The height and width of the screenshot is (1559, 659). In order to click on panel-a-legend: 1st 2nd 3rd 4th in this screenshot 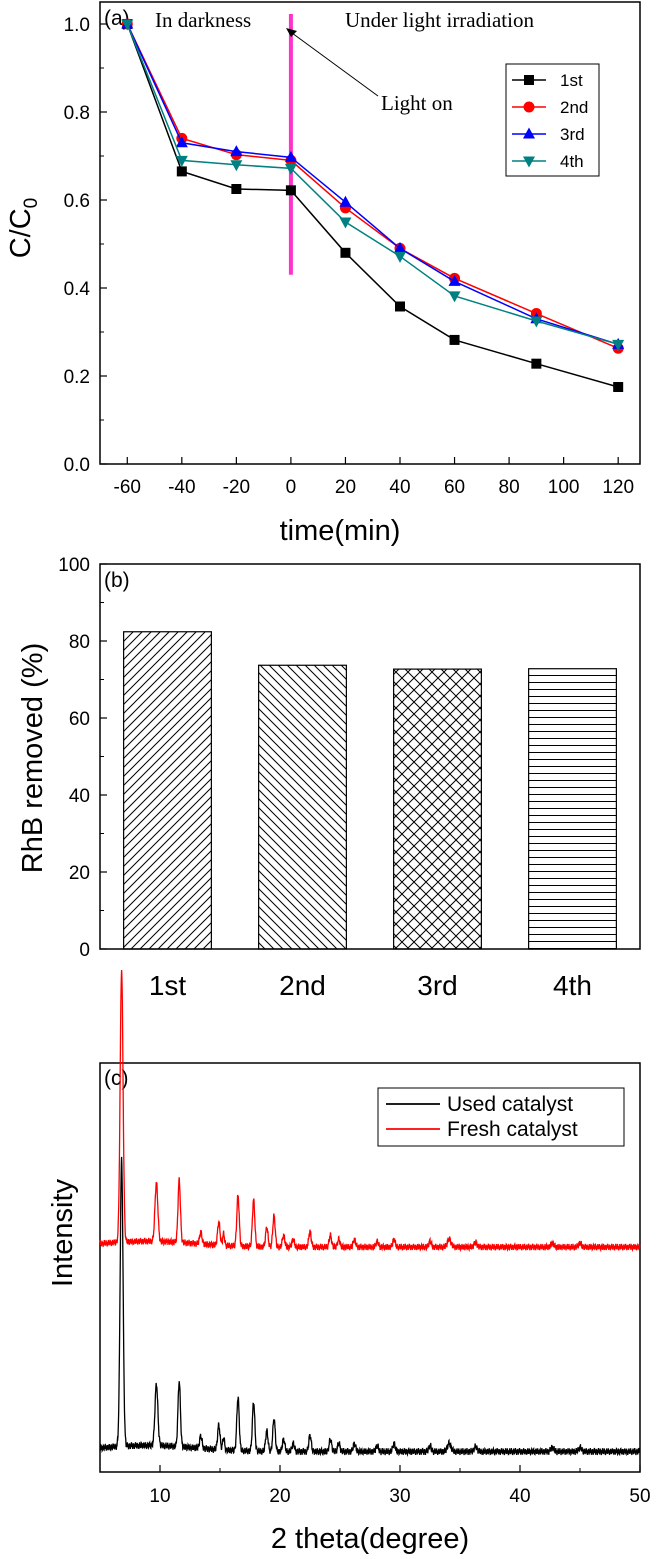, I will do `click(552, 120)`.